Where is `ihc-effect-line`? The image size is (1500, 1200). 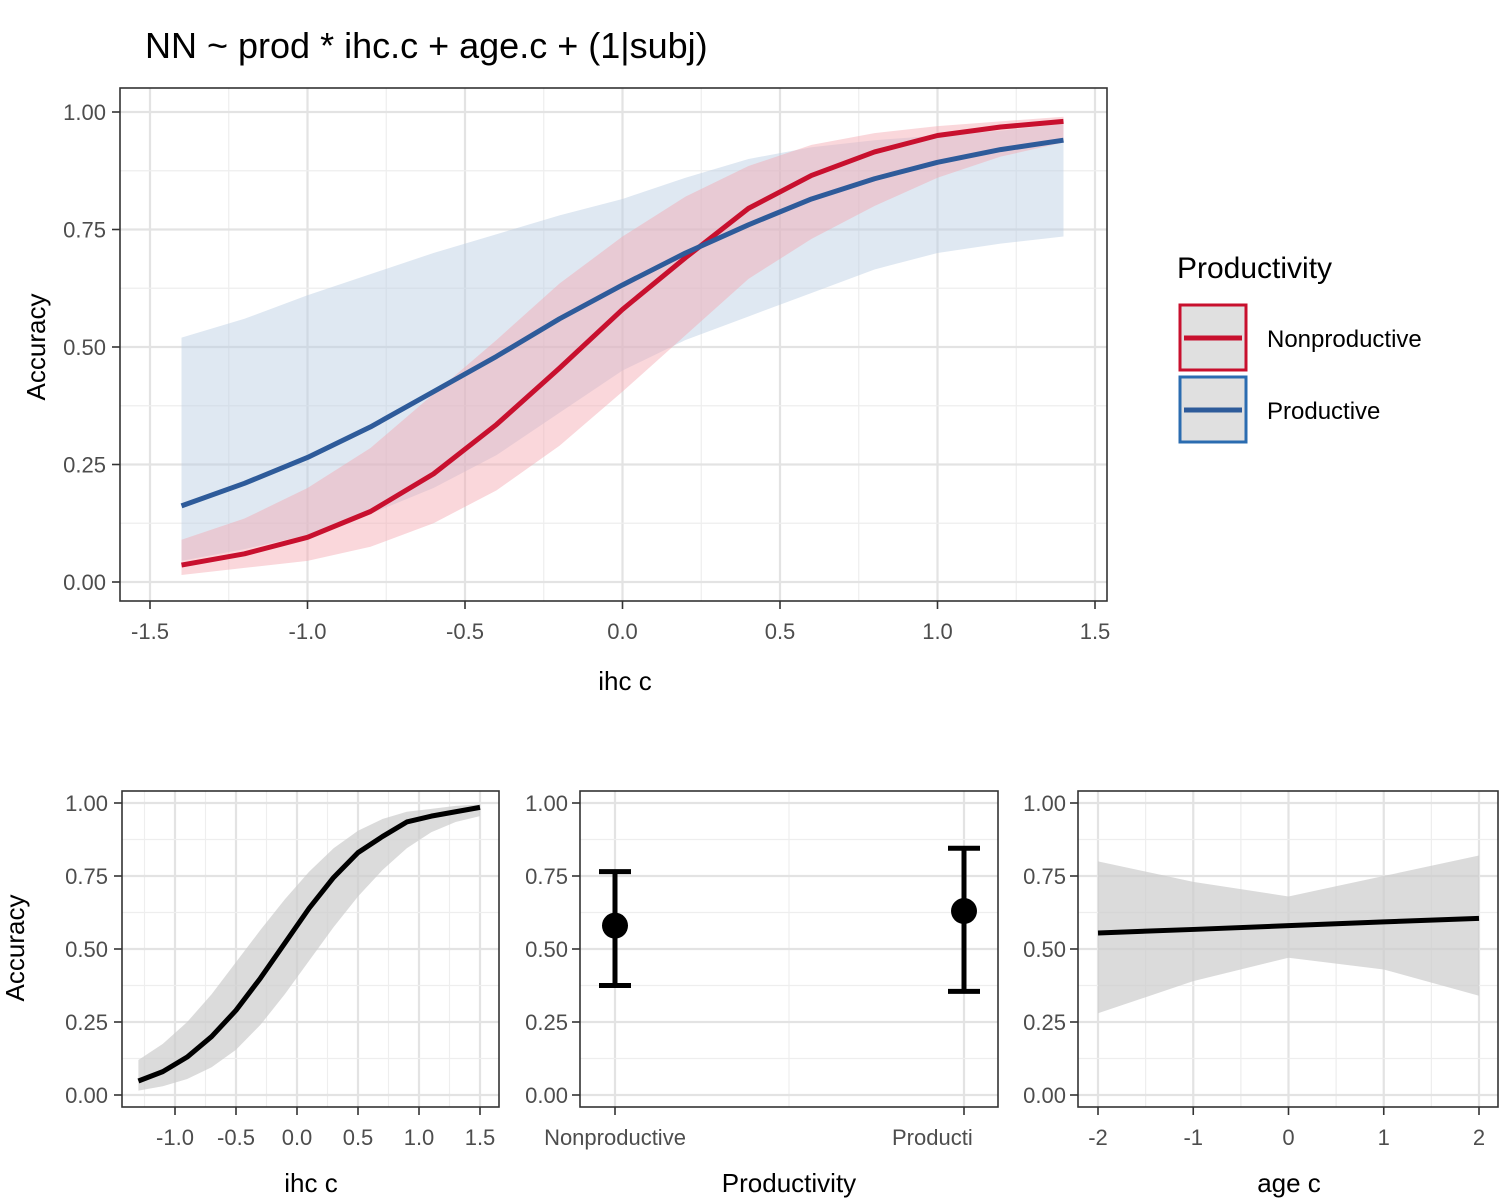
ihc-effect-line is located at coordinates (309, 944).